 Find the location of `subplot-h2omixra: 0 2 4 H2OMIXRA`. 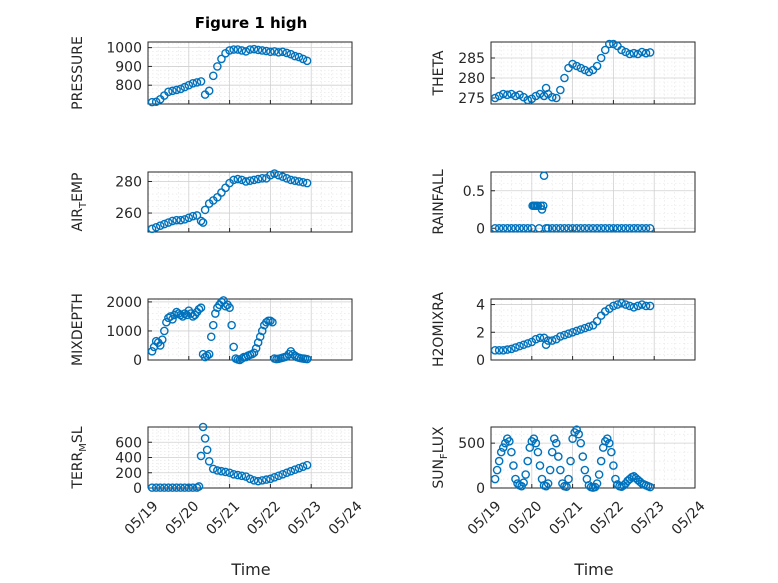

subplot-h2omixra: 0 2 4 H2OMIXRA is located at coordinates (563, 330).